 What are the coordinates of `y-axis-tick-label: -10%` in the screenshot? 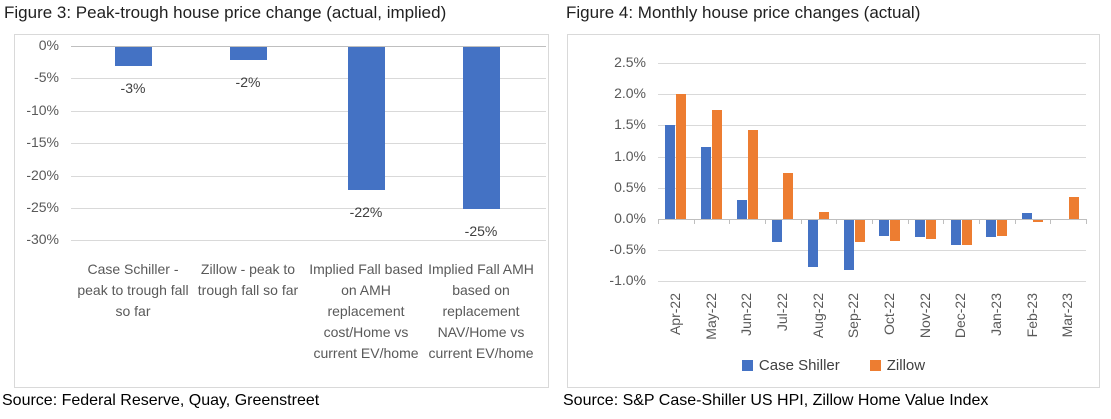 It's located at (42, 109).